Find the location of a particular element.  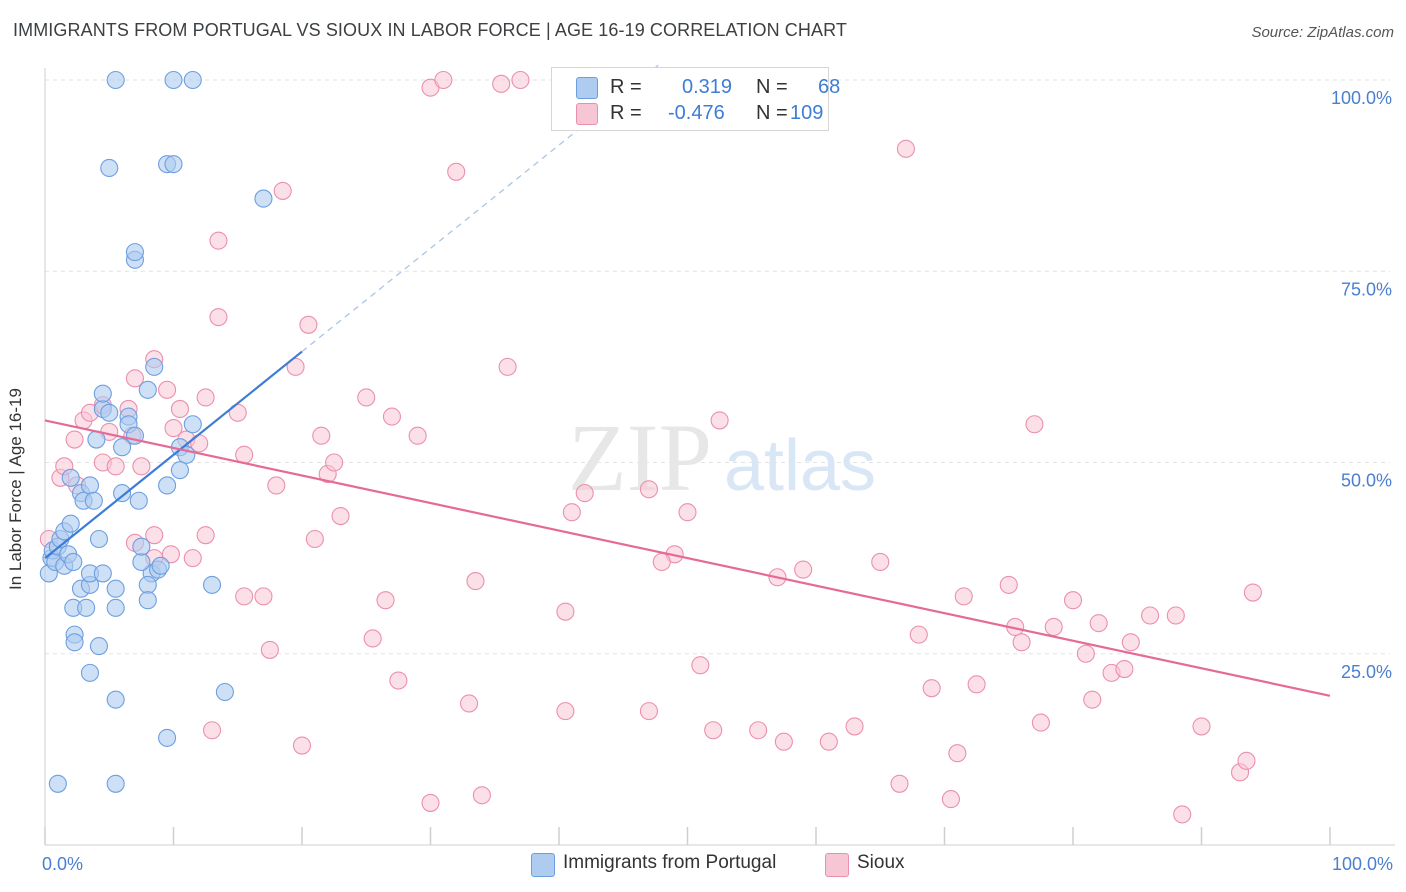

y-tick-label: 25.0% is located at coordinates (1366, 672).